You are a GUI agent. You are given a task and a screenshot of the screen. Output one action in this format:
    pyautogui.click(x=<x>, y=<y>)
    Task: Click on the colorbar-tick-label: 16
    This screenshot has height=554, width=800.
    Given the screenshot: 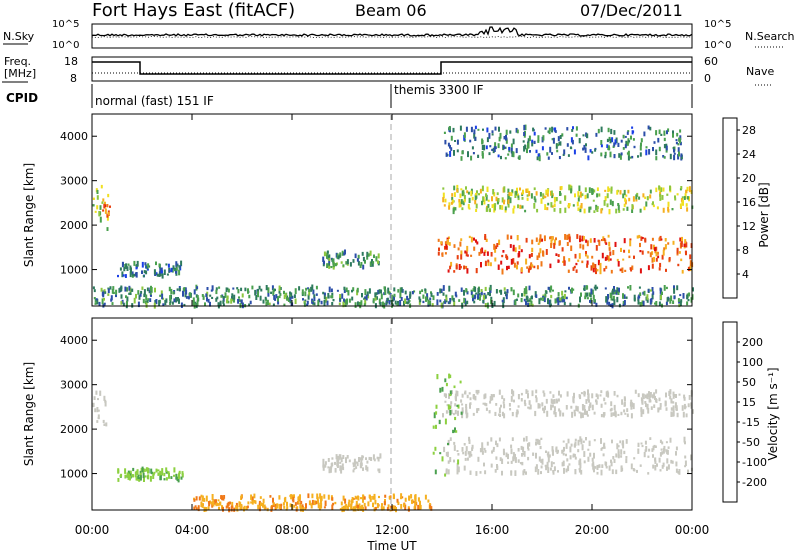 What is the action you would take?
    pyautogui.click(x=749, y=202)
    